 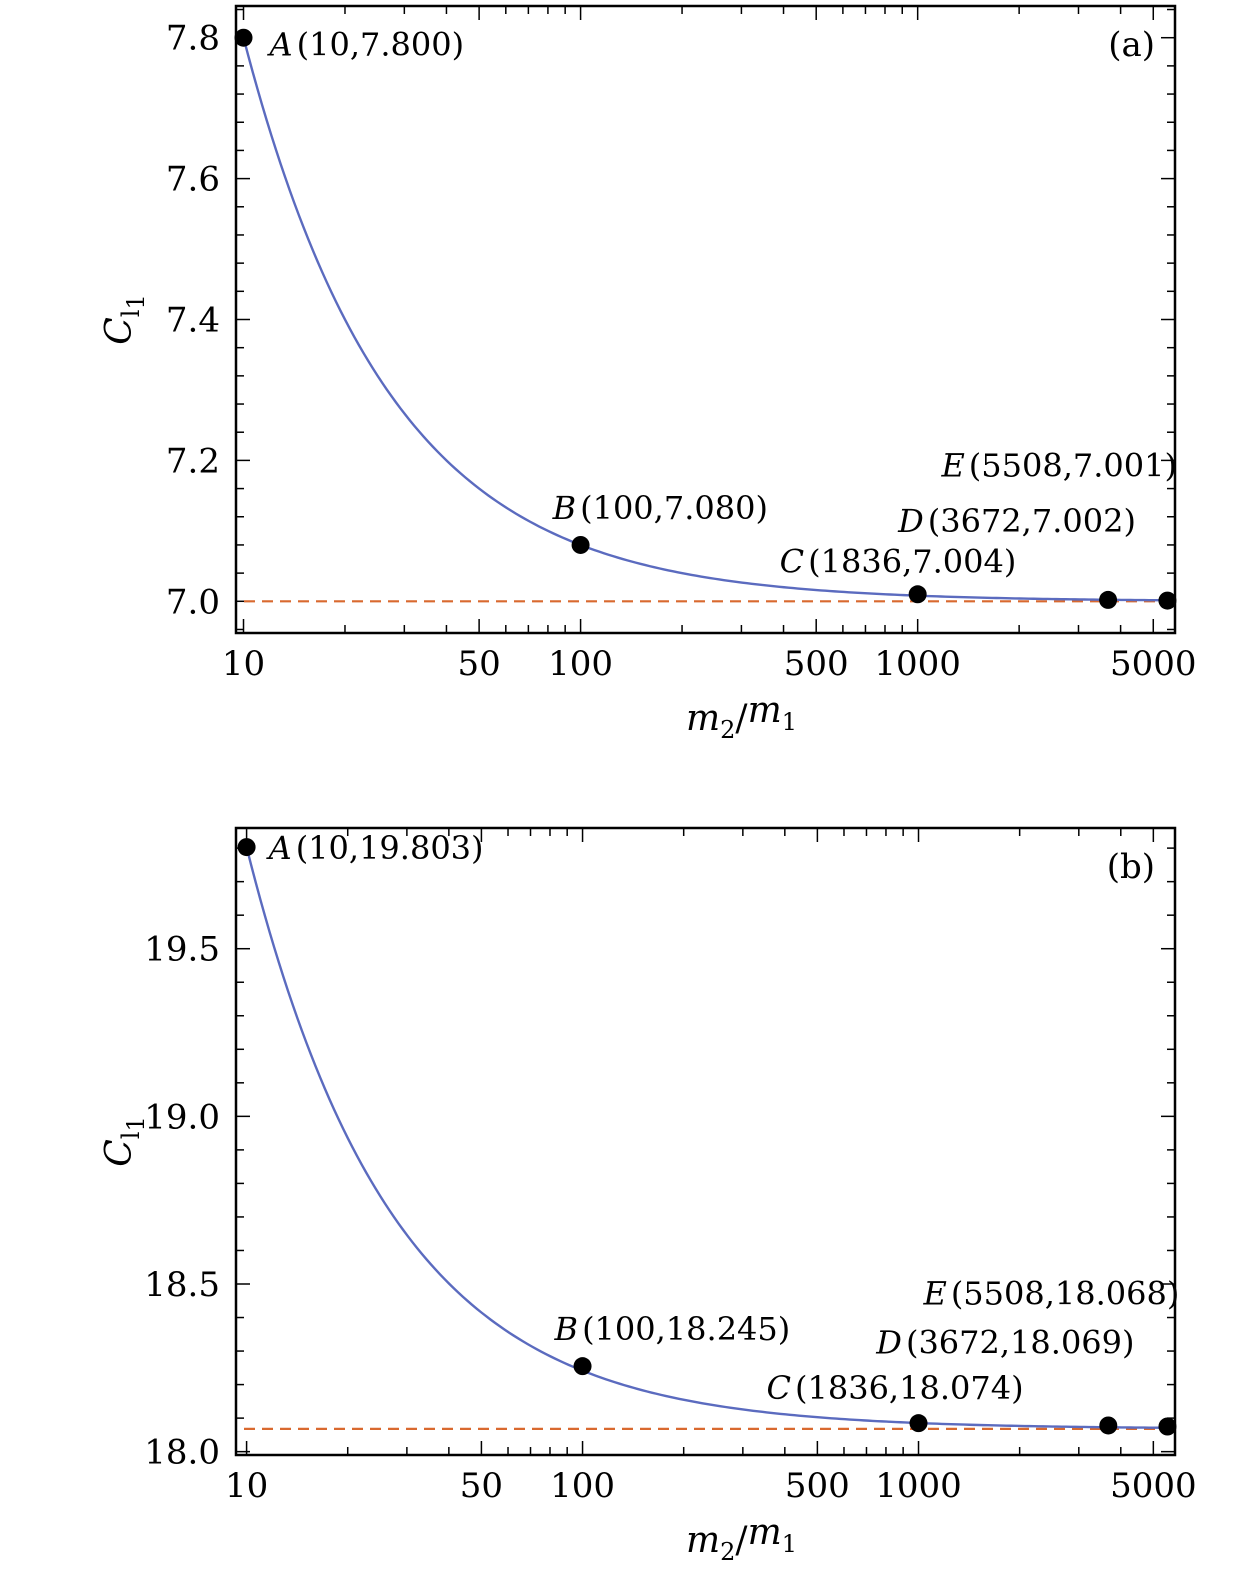 What do you see at coordinates (672, 1329) in the screenshot?
I see `data-label-b: B (100,18.245)` at bounding box center [672, 1329].